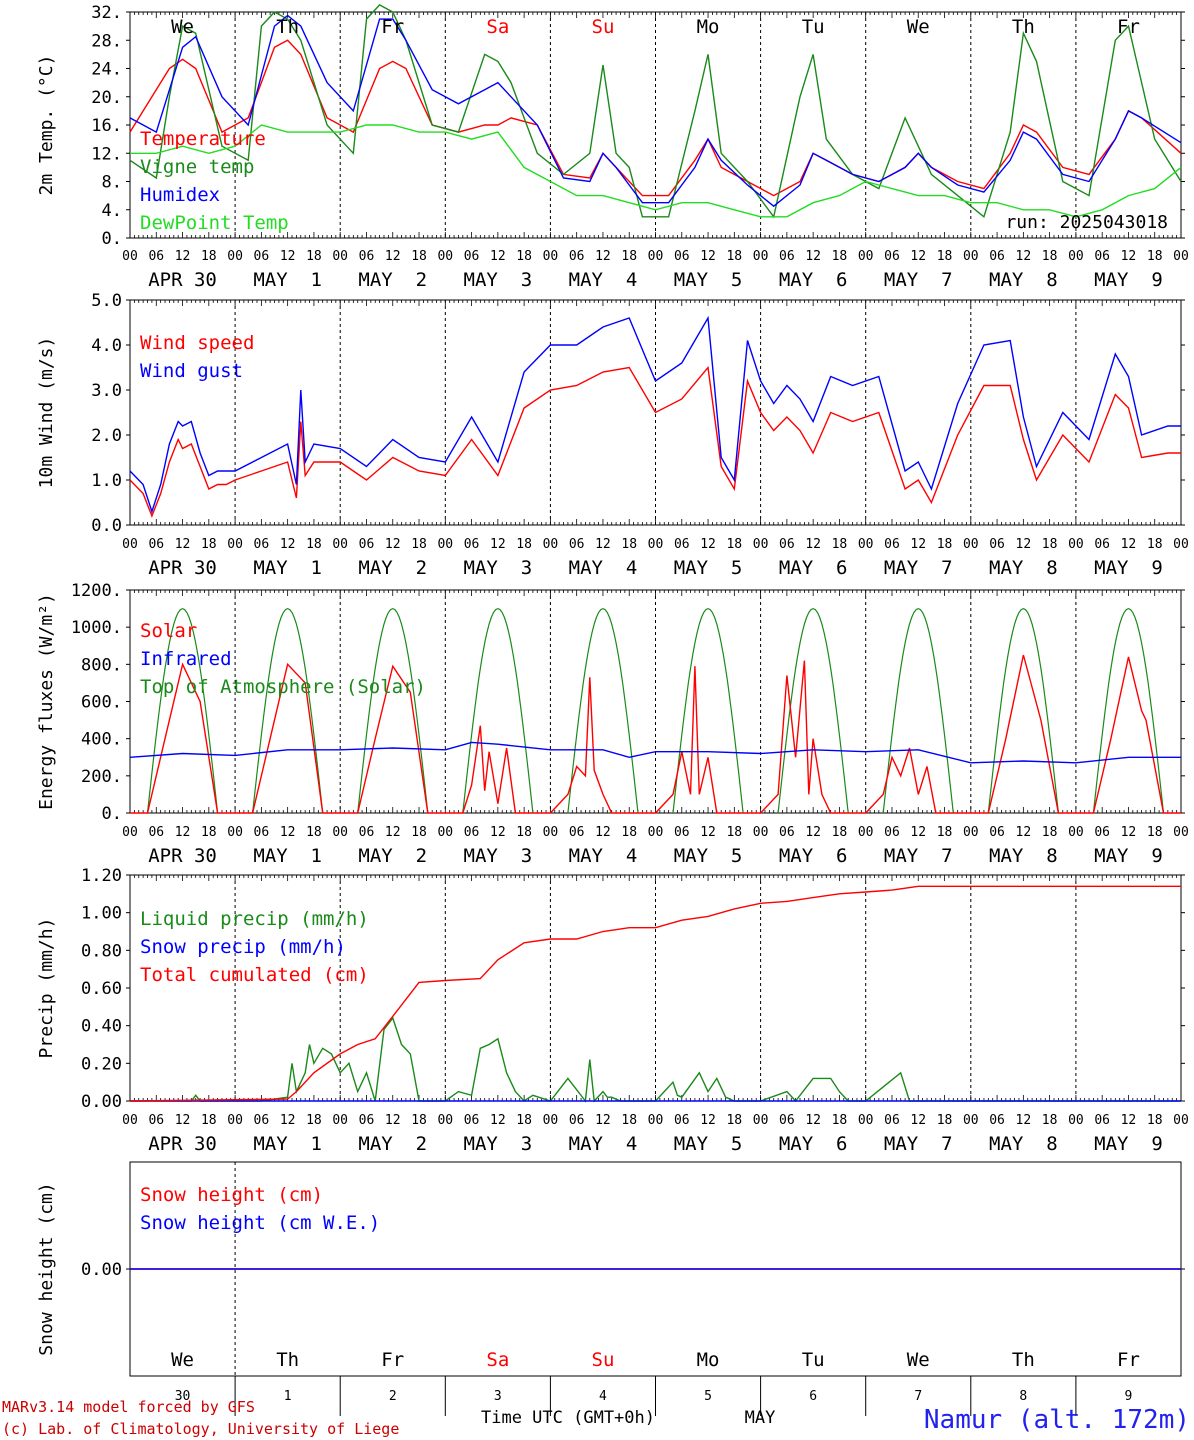 This screenshot has height=1440, width=1194. I want to click on legend-entry: Wind speed, so click(197, 343).